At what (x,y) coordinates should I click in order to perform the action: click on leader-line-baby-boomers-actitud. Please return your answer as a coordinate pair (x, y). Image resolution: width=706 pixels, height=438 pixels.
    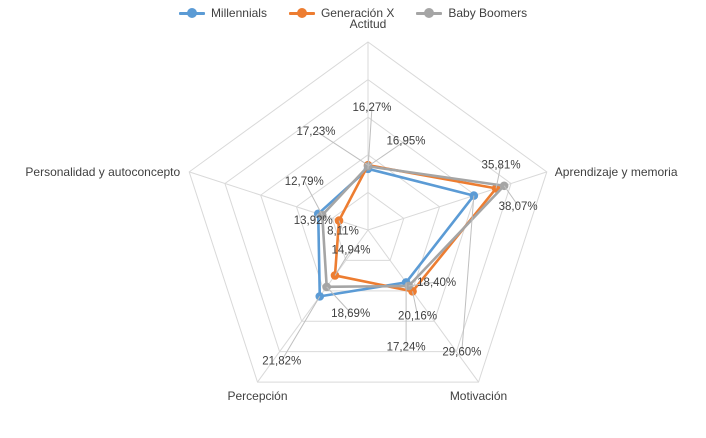
    Looking at the image, I should click on (387, 153).